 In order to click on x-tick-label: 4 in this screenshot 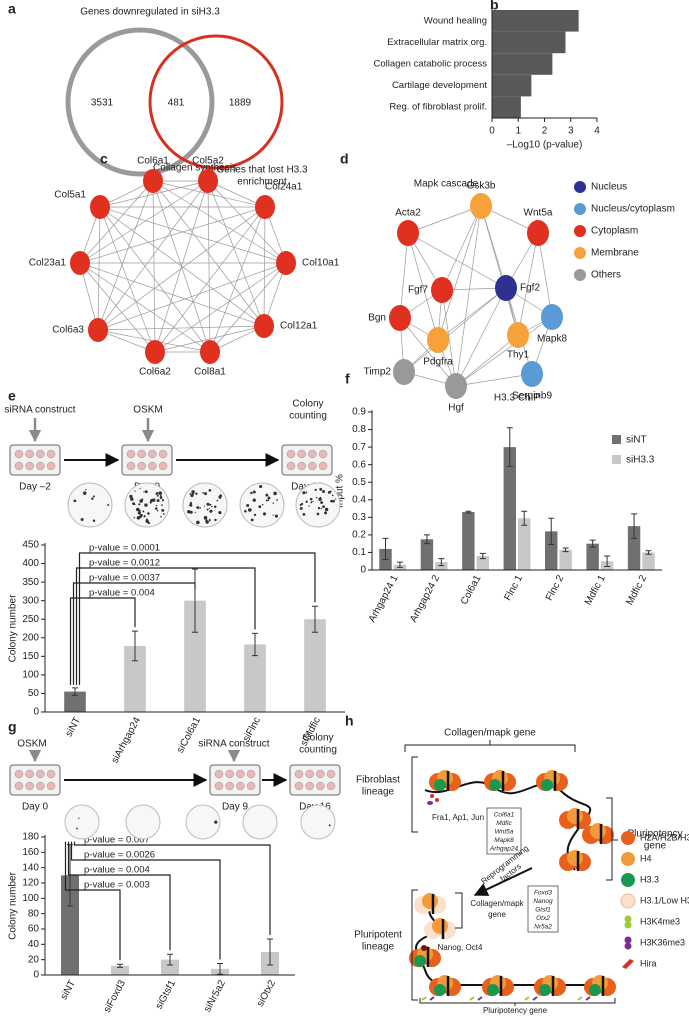, I will do `click(597, 131)`.